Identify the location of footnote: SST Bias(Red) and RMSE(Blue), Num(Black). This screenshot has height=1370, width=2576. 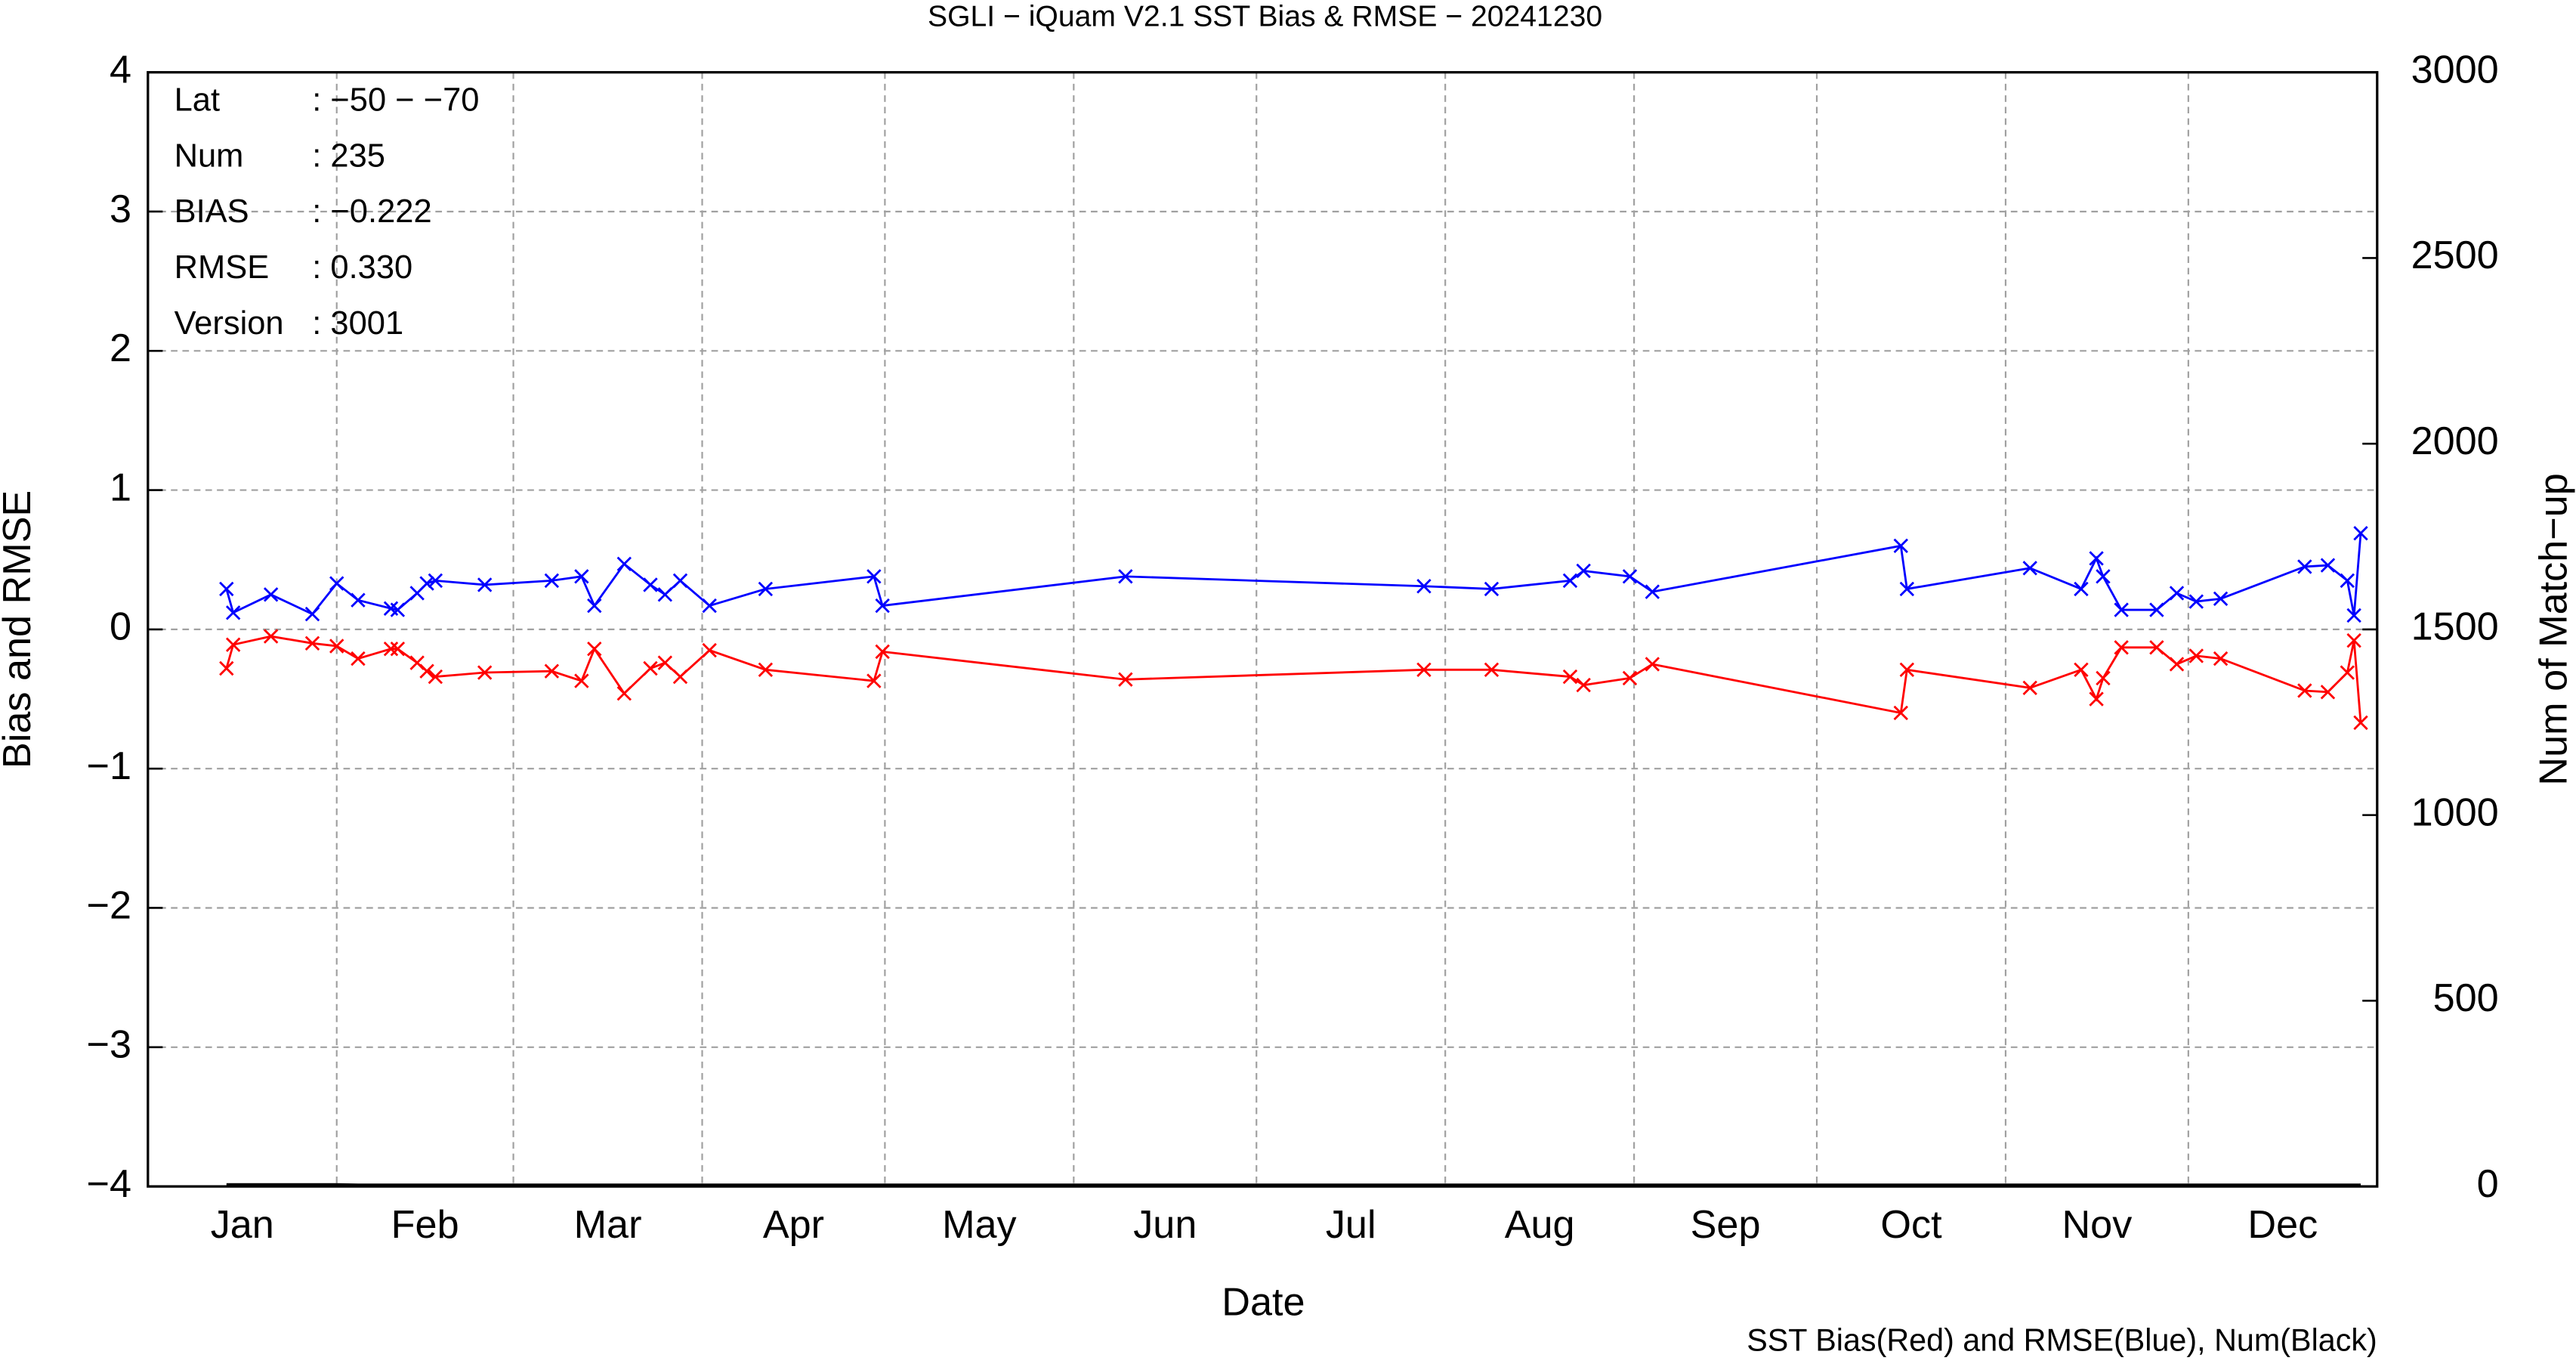
(2062, 1340).